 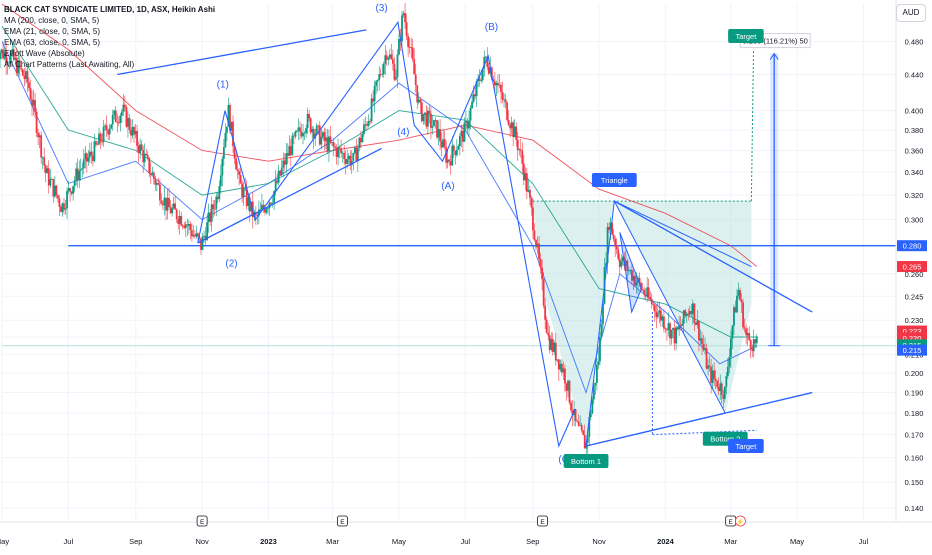 What do you see at coordinates (797, 541) in the screenshot?
I see `x-tick-12: May` at bounding box center [797, 541].